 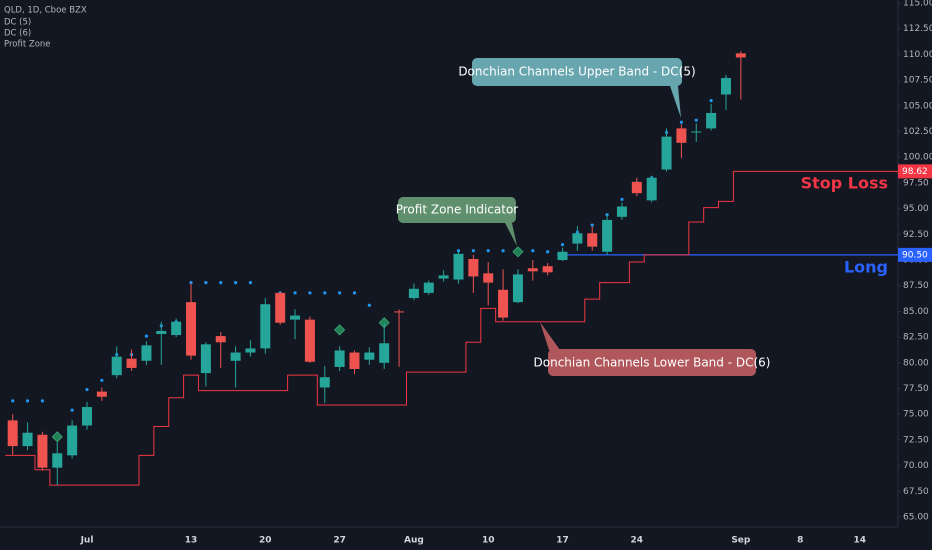 What do you see at coordinates (87, 541) in the screenshot?
I see `x-tick-label: Jul` at bounding box center [87, 541].